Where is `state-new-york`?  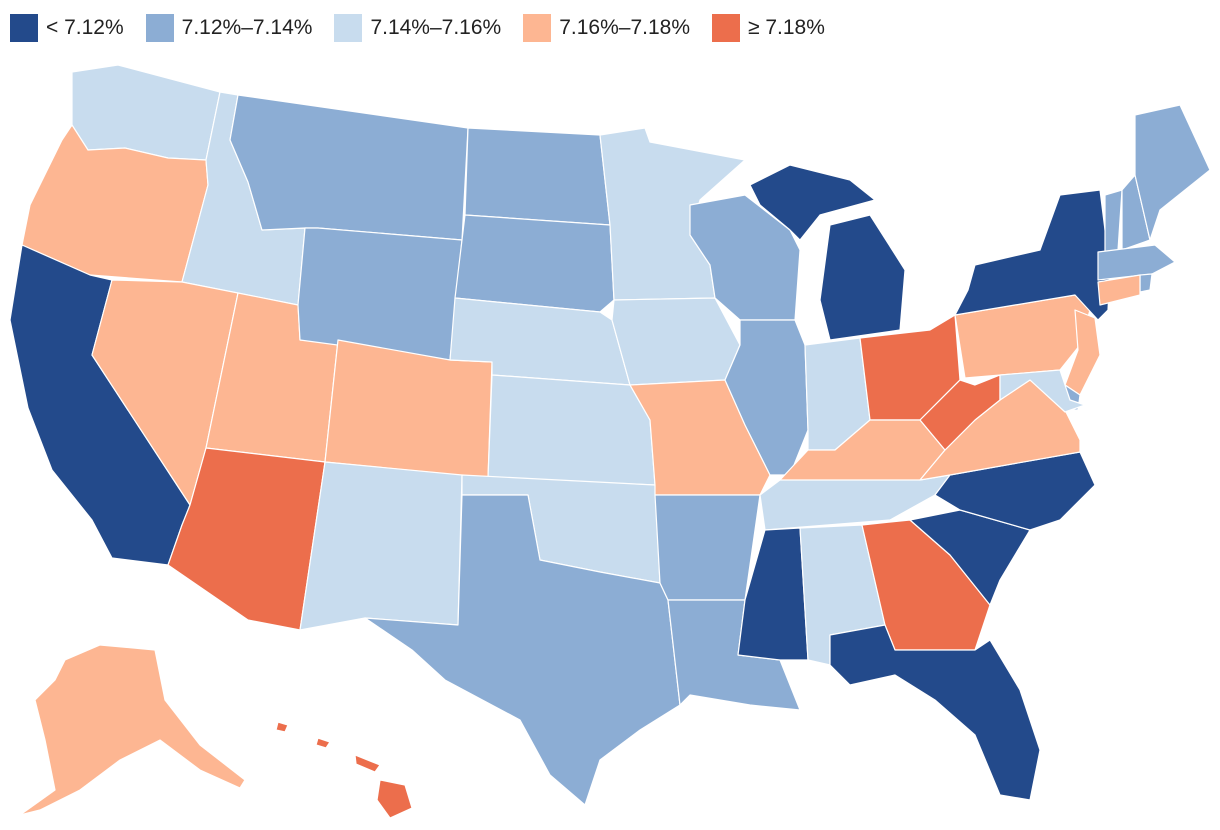 state-new-york is located at coordinates (1032, 255).